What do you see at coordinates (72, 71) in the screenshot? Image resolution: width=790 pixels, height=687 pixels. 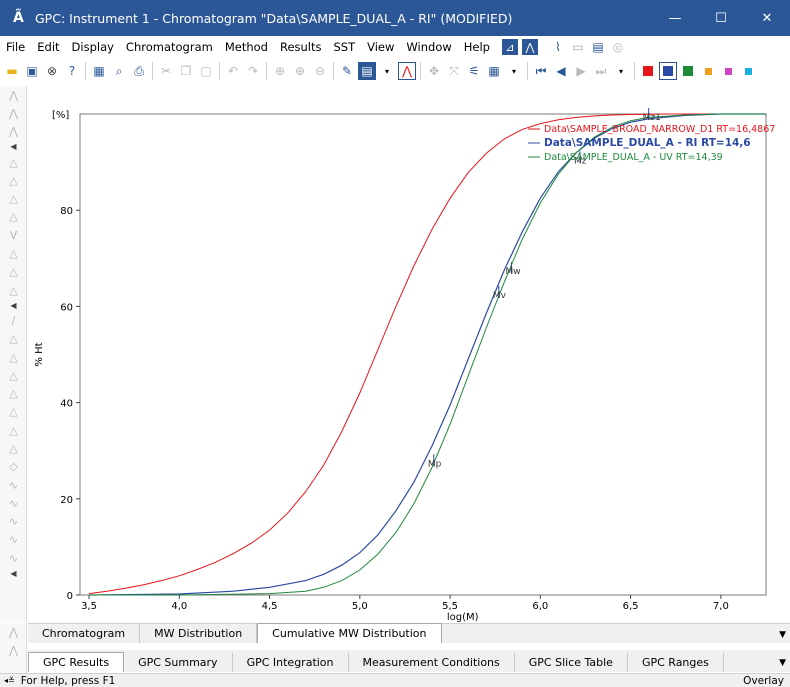 I see `help-icon: ?` at bounding box center [72, 71].